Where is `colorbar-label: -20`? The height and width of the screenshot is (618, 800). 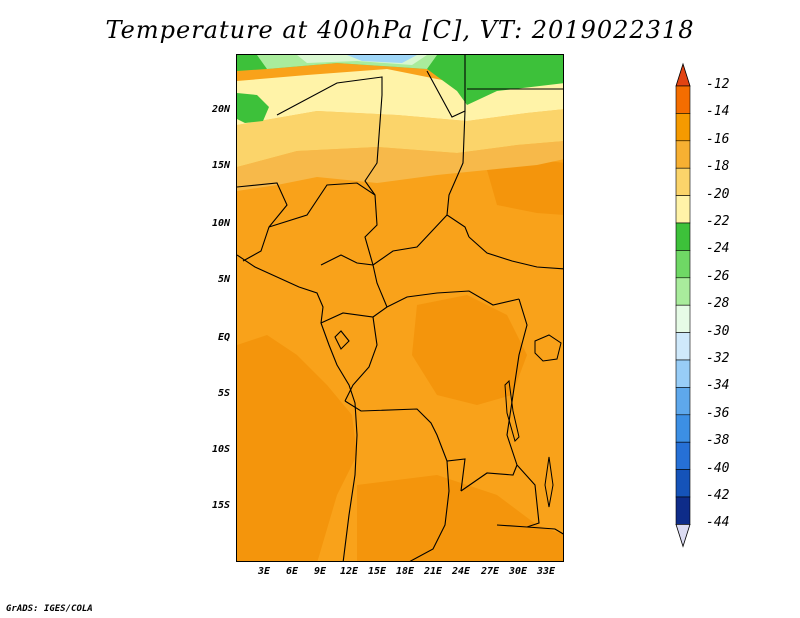 colorbar-label: -20 is located at coordinates (718, 194).